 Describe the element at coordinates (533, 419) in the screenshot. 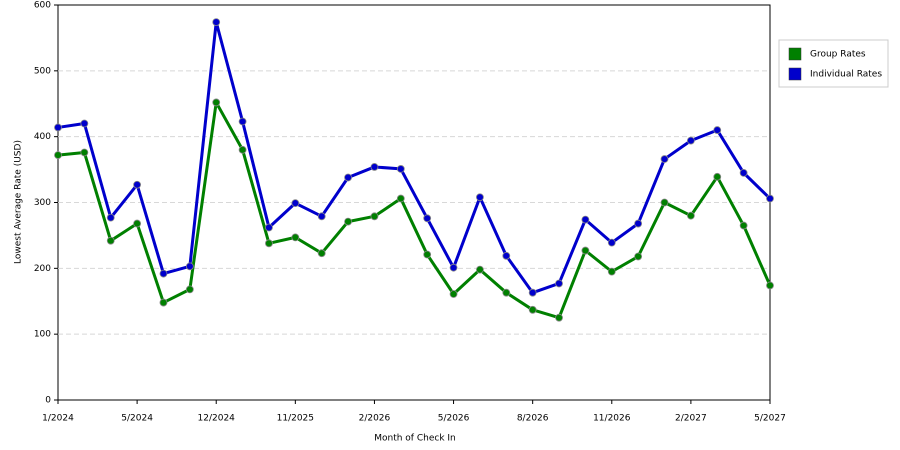

I see `x-tick-label: 8/2026` at that location.